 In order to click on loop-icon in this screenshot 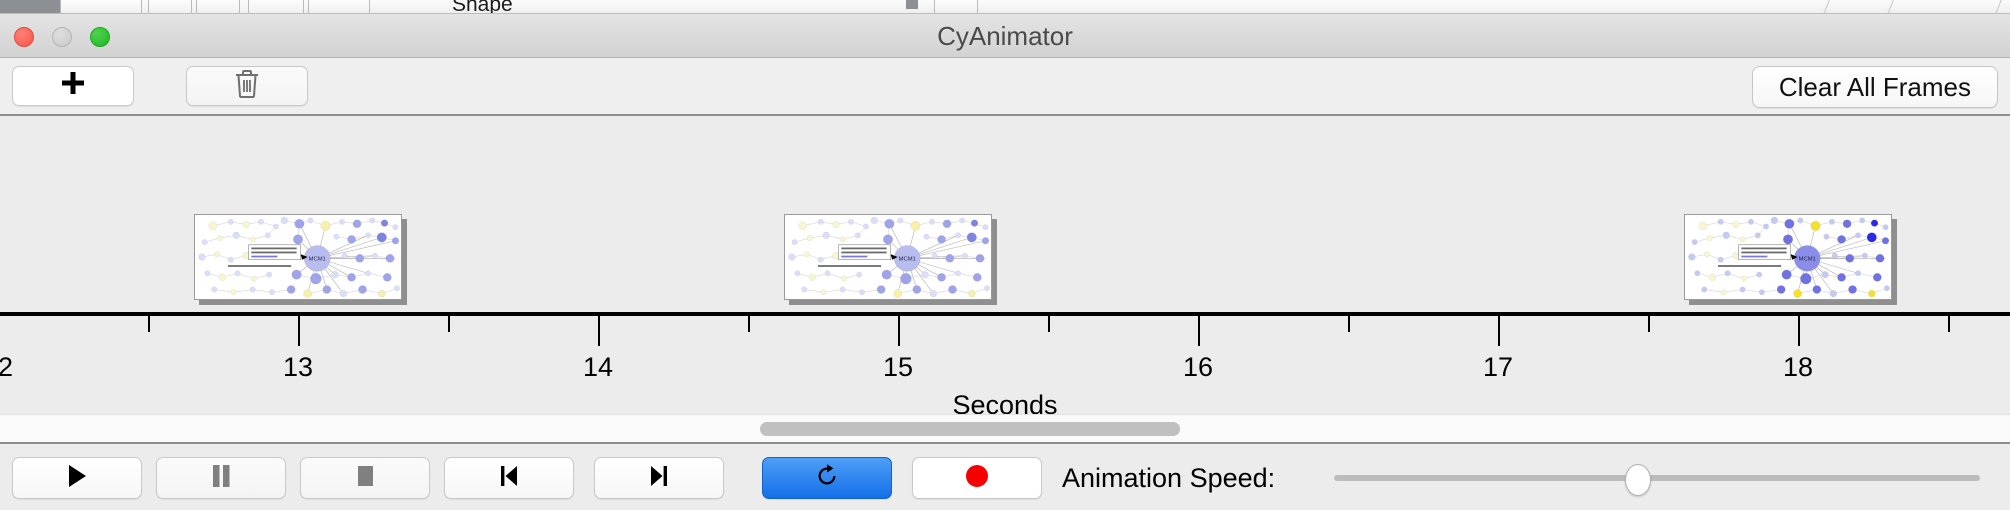, I will do `click(827, 478)`.